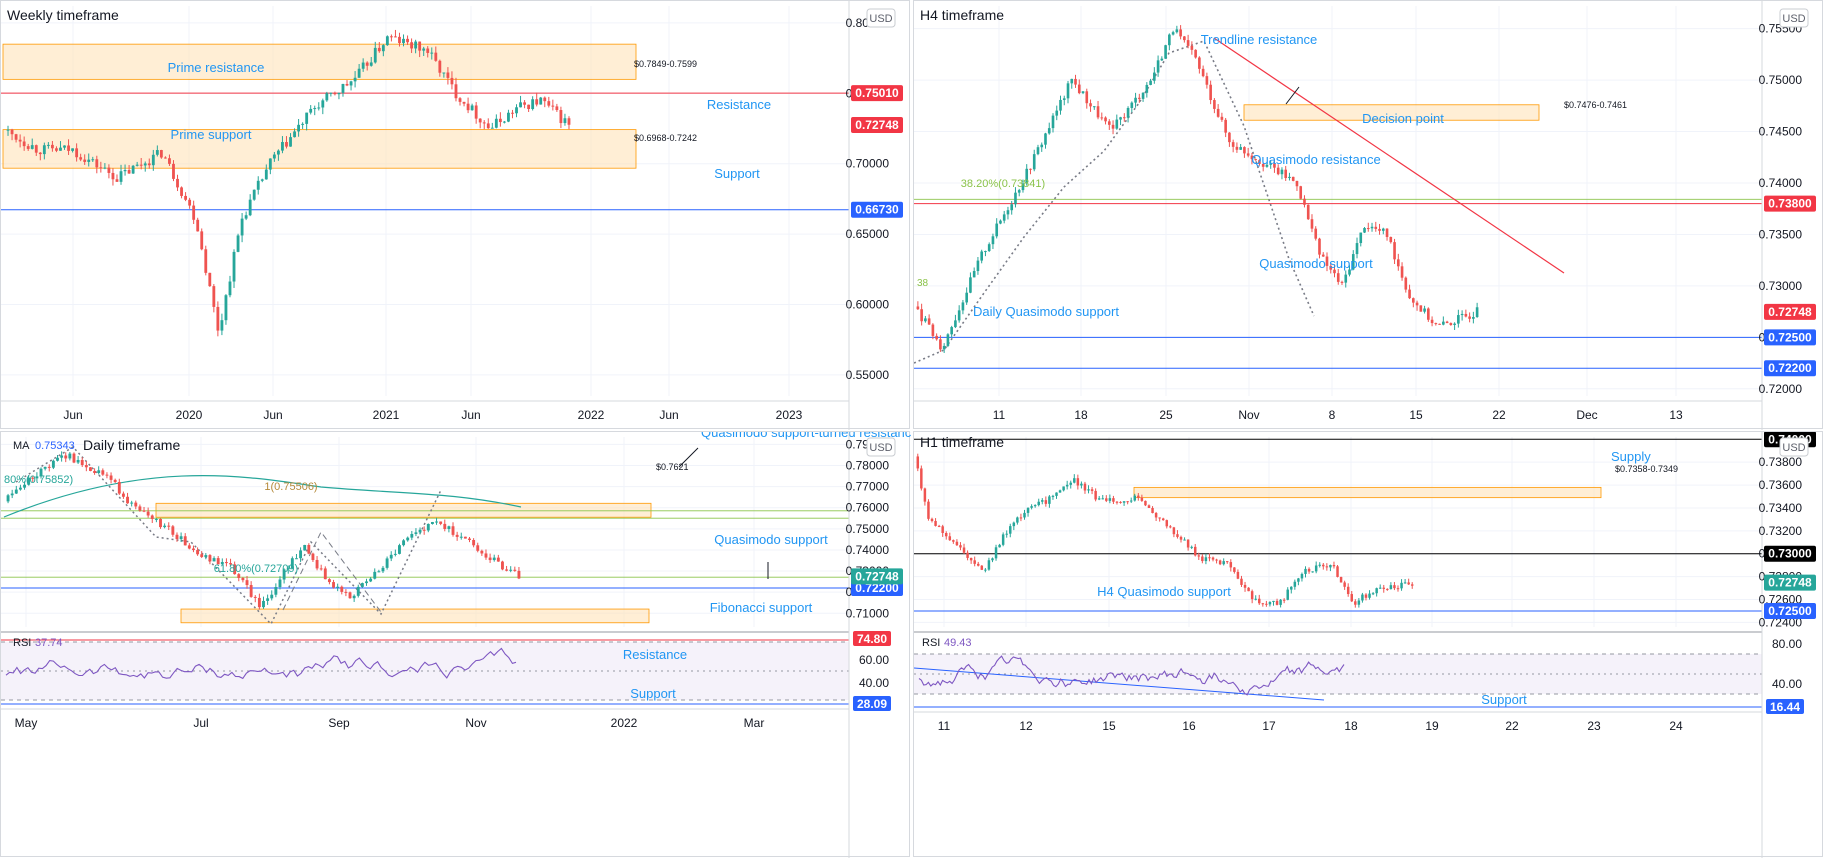 Image resolution: width=1823 pixels, height=858 pixels. What do you see at coordinates (470, 415) in the screenshot?
I see `x-tick-label: Jun` at bounding box center [470, 415].